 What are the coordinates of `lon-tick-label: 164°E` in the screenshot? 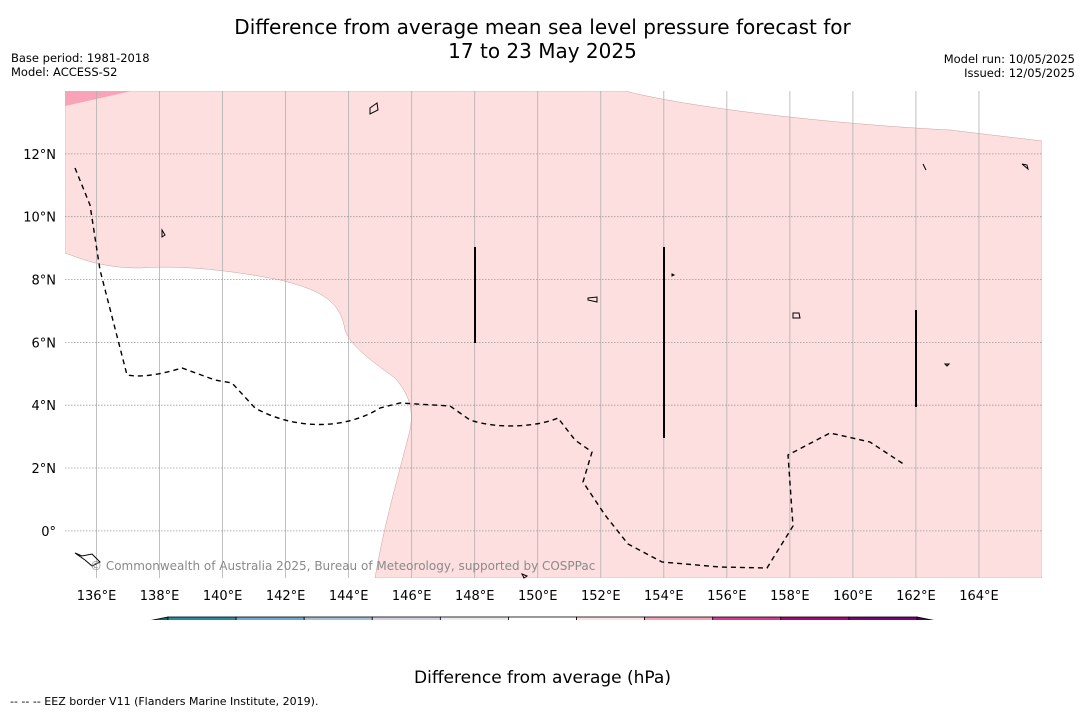 It's located at (979, 596).